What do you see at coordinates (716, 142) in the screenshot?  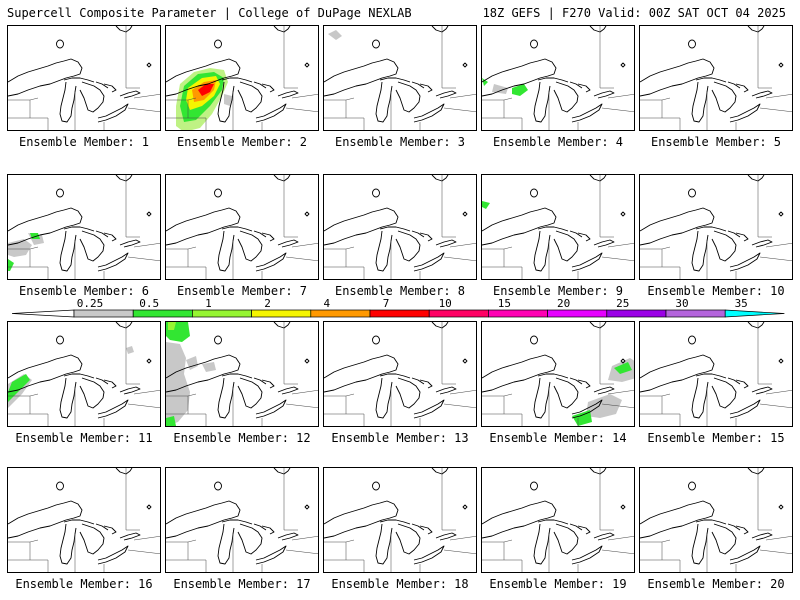 I see `member-label: Ensemble Member: 5` at bounding box center [716, 142].